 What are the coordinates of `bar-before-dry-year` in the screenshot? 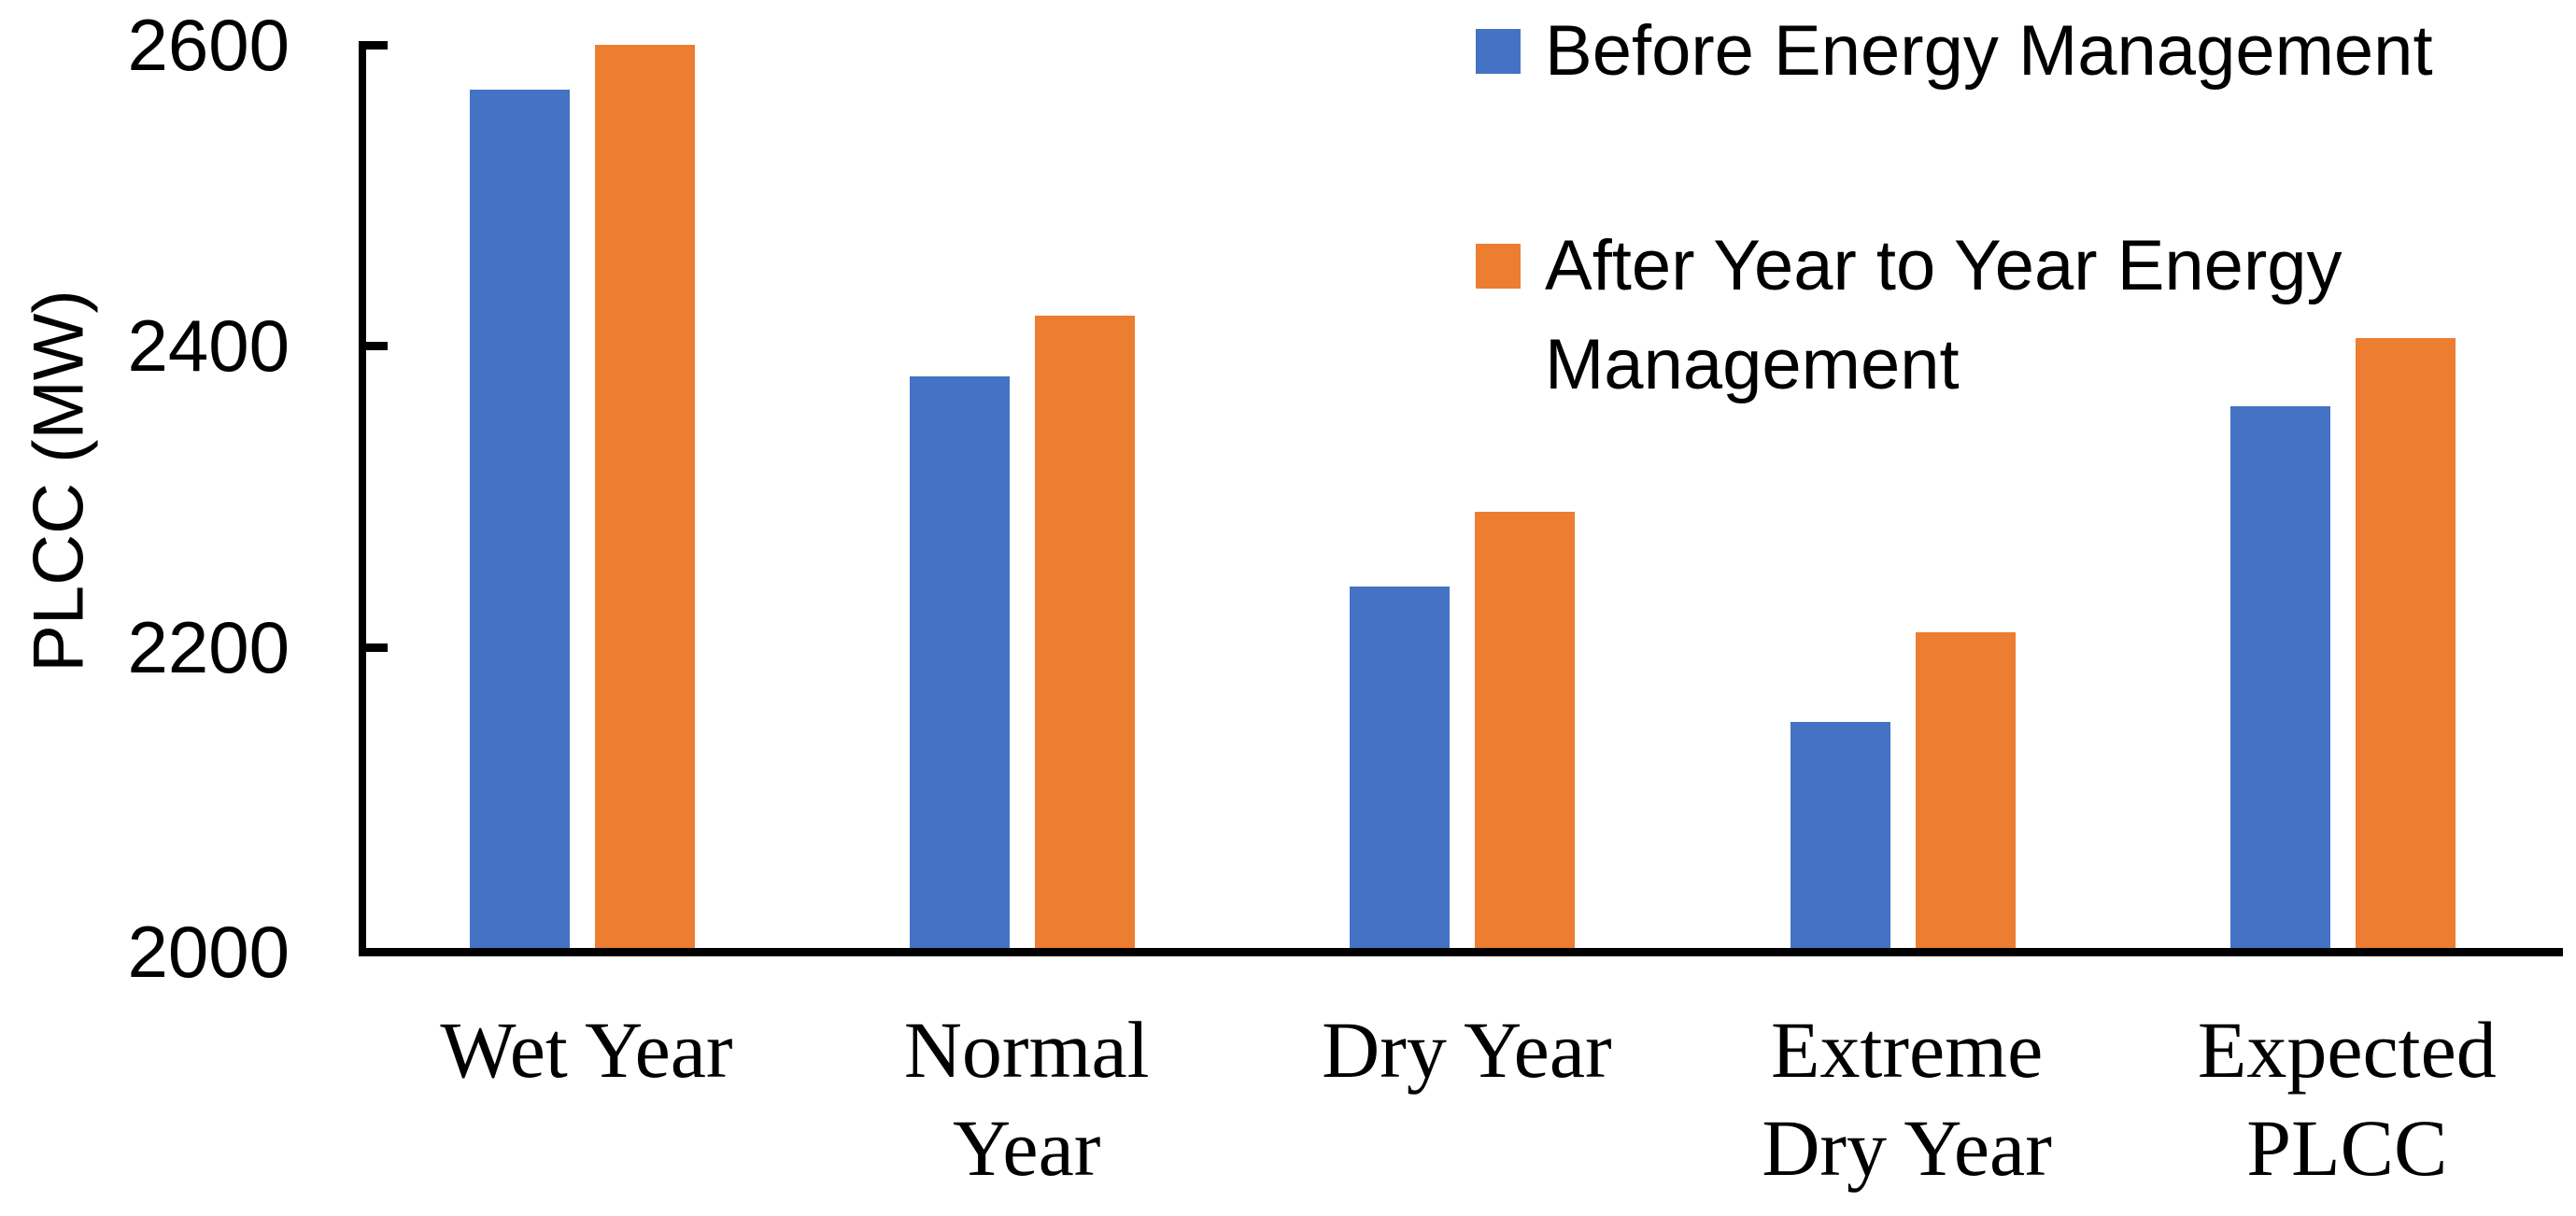 It's located at (1400, 767).